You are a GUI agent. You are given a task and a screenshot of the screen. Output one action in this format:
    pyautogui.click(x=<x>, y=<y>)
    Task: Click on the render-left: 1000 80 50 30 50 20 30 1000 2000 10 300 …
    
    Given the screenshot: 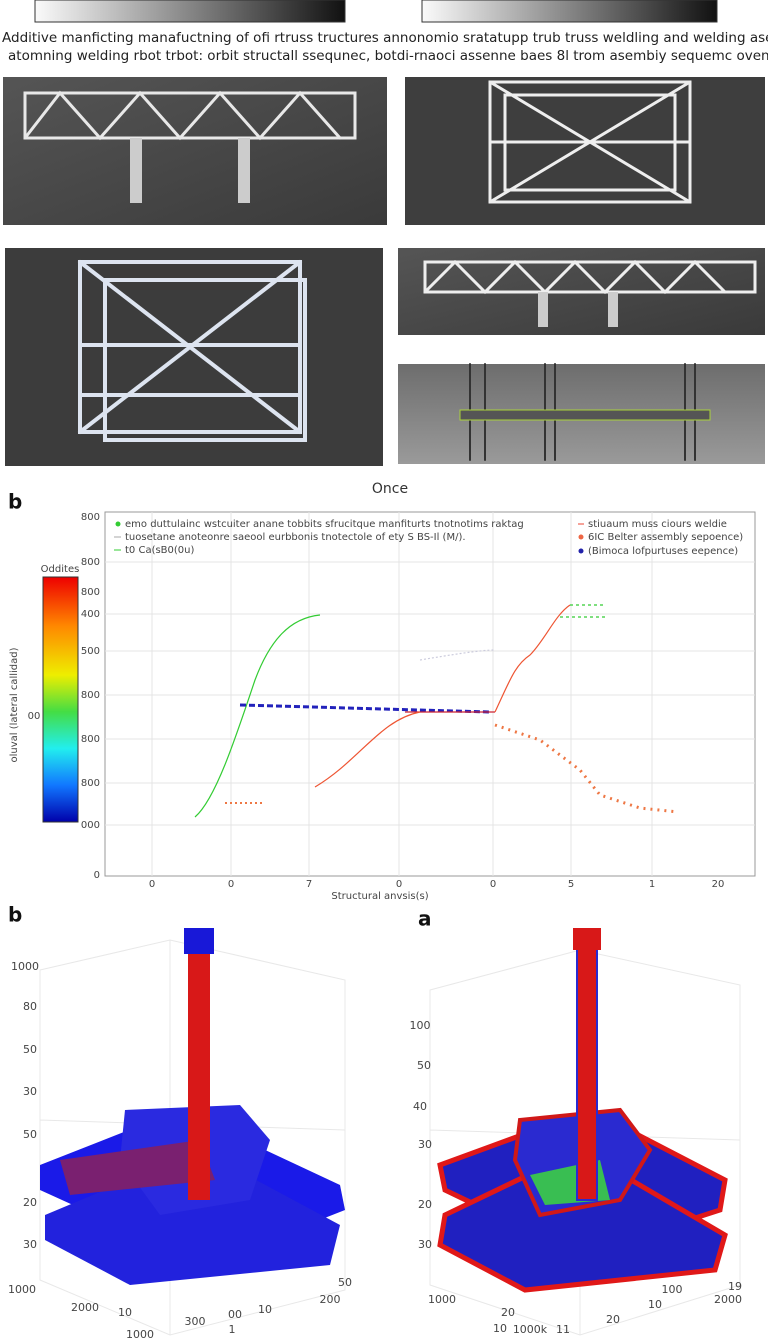 What is the action you would take?
    pyautogui.click(x=180, y=1134)
    